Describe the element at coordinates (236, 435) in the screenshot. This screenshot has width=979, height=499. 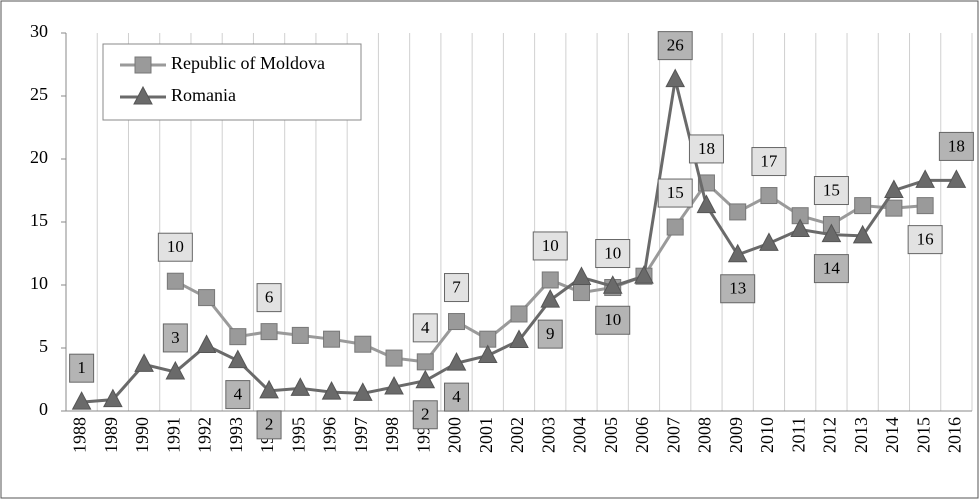
I see `x-tick-label: 1993` at that location.